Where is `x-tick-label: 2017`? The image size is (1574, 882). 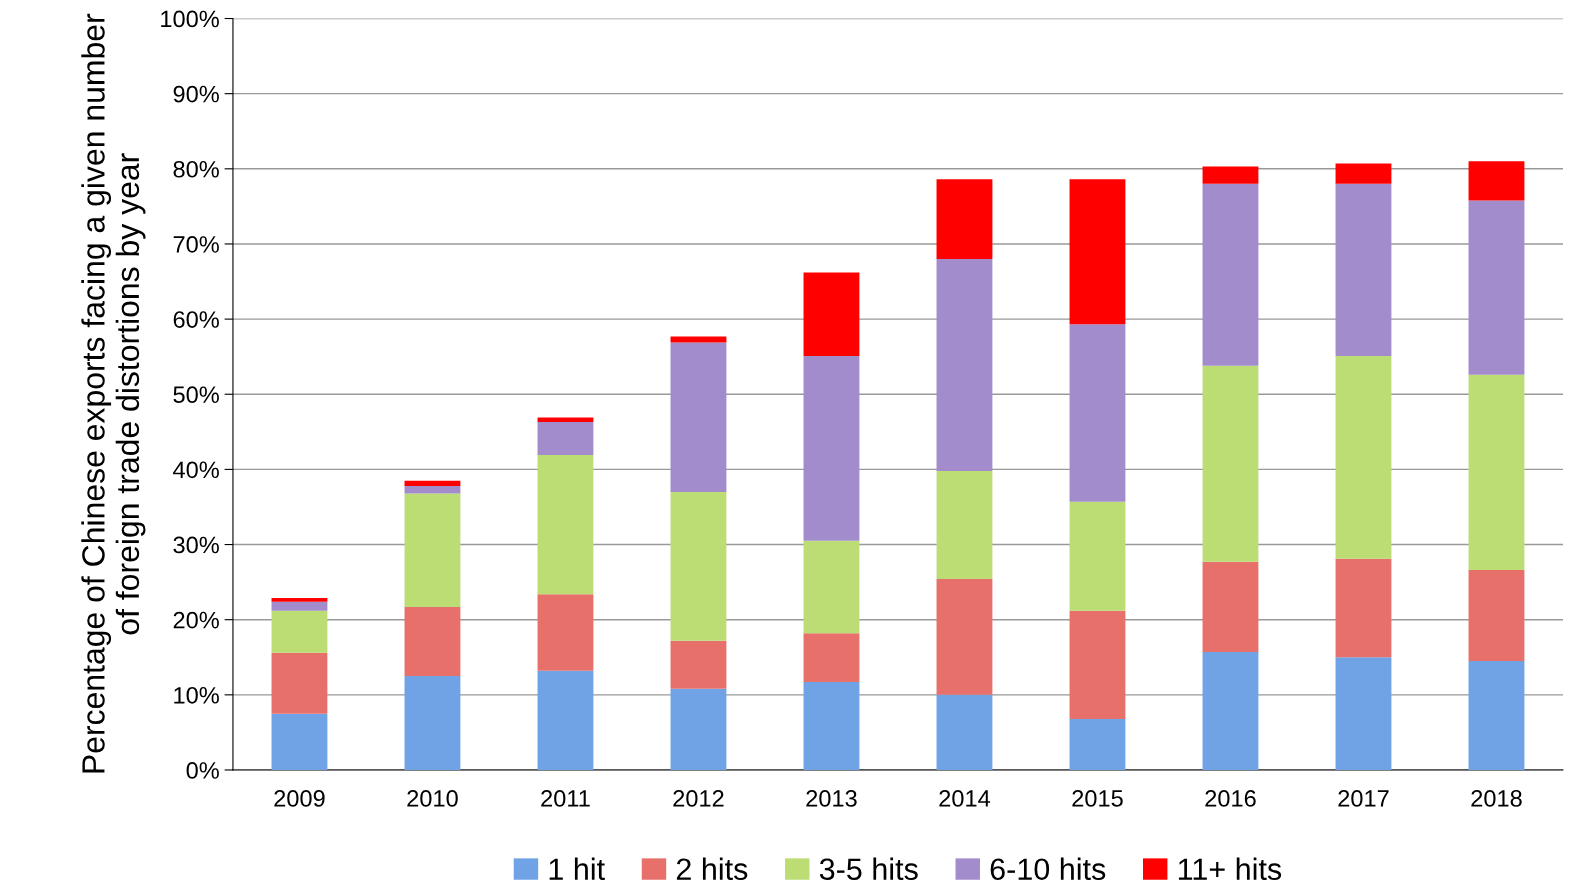
x-tick-label: 2017 is located at coordinates (1363, 798).